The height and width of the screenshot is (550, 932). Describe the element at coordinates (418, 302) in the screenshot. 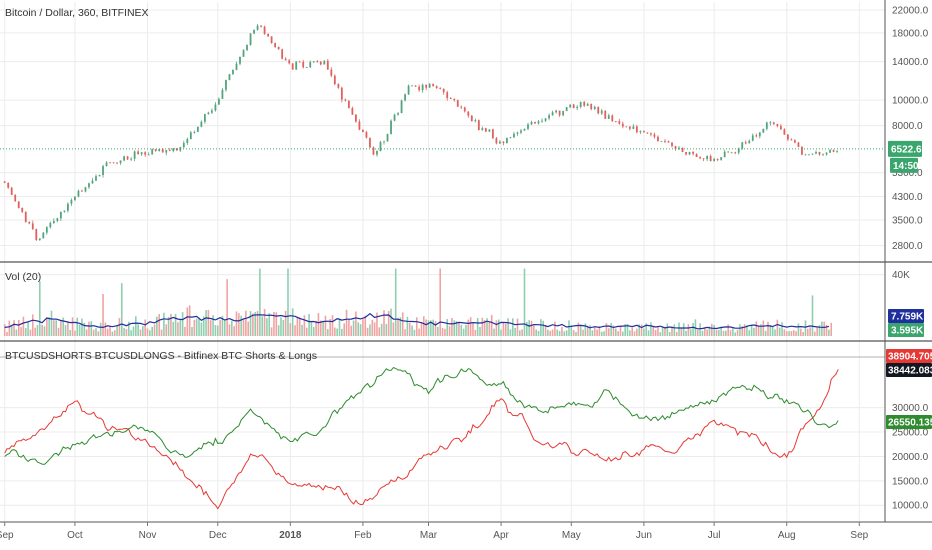

I see `volume-pane` at that location.